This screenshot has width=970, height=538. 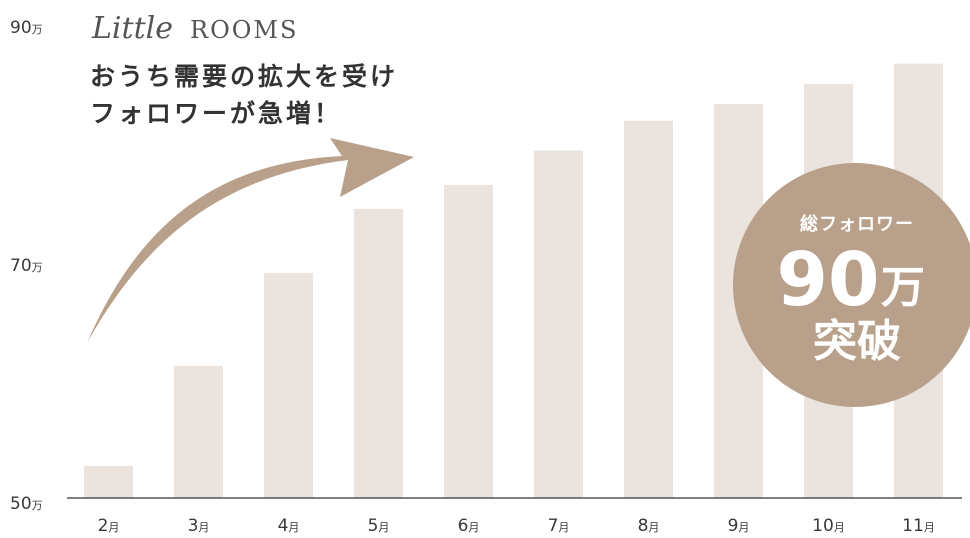 What do you see at coordinates (289, 526) in the screenshot?
I see `x-tick-label: 4月` at bounding box center [289, 526].